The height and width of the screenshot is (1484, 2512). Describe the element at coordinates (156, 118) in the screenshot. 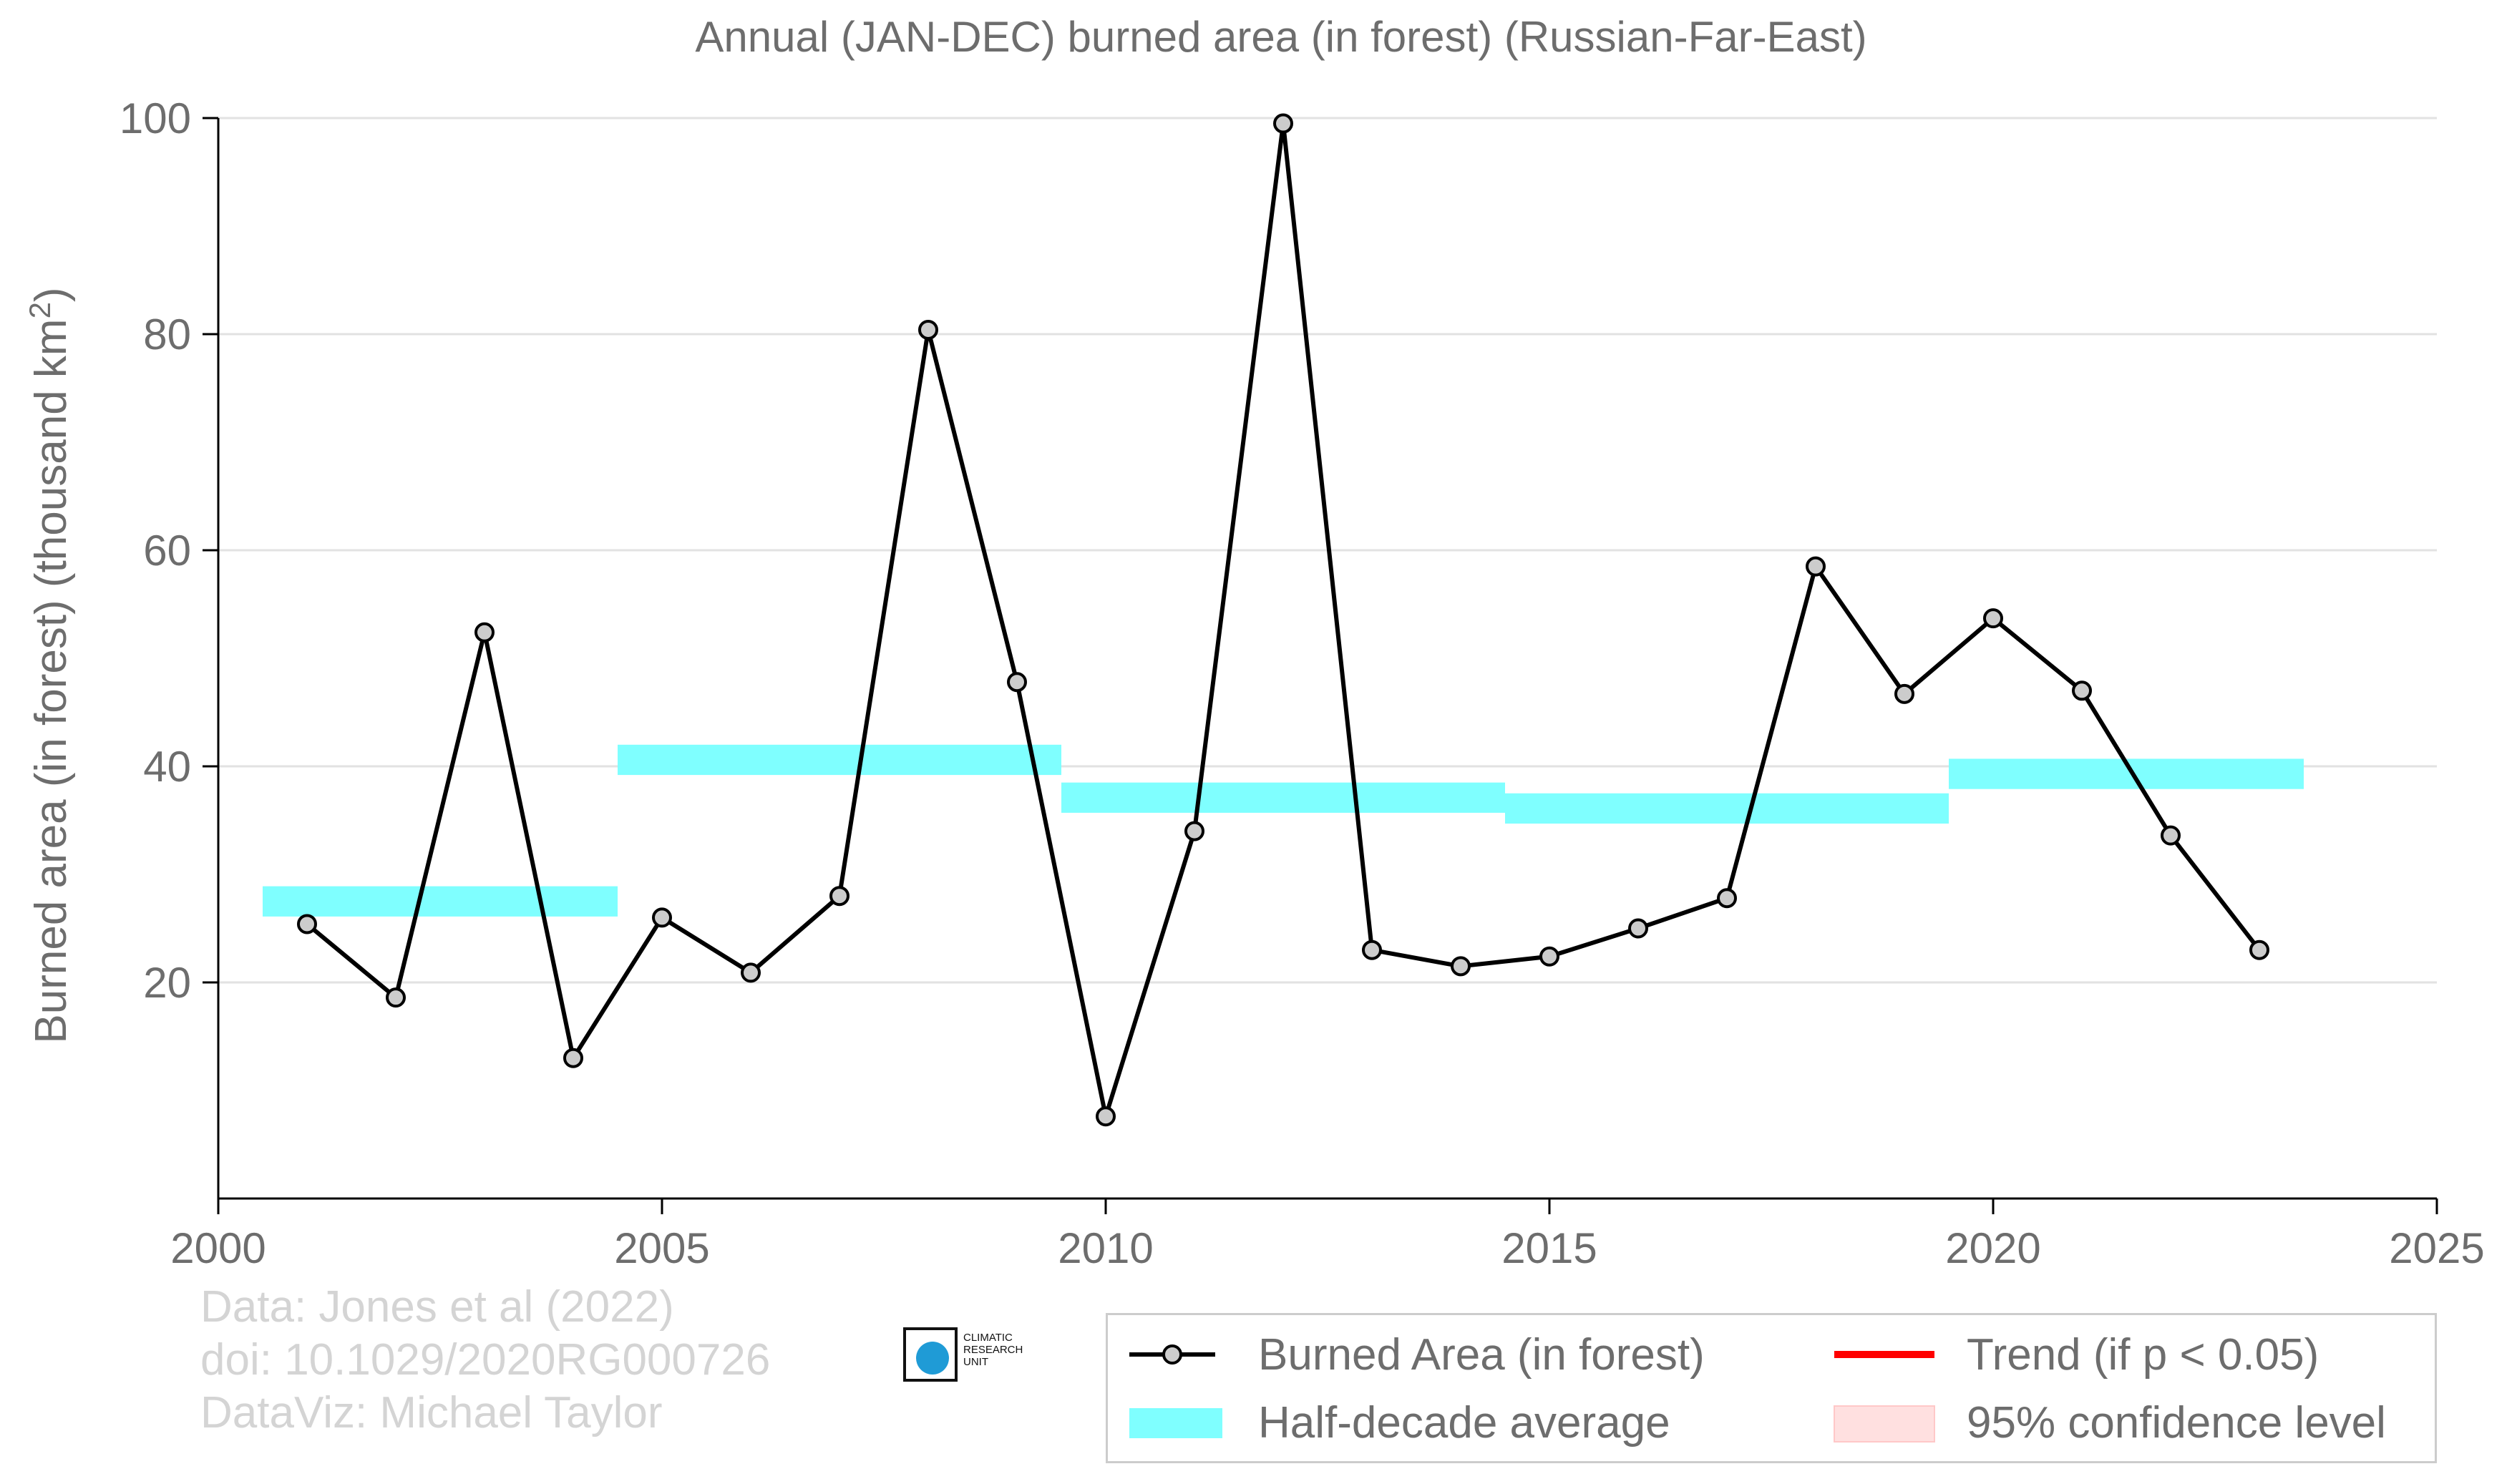

I see `y-tick-label: 100` at that location.